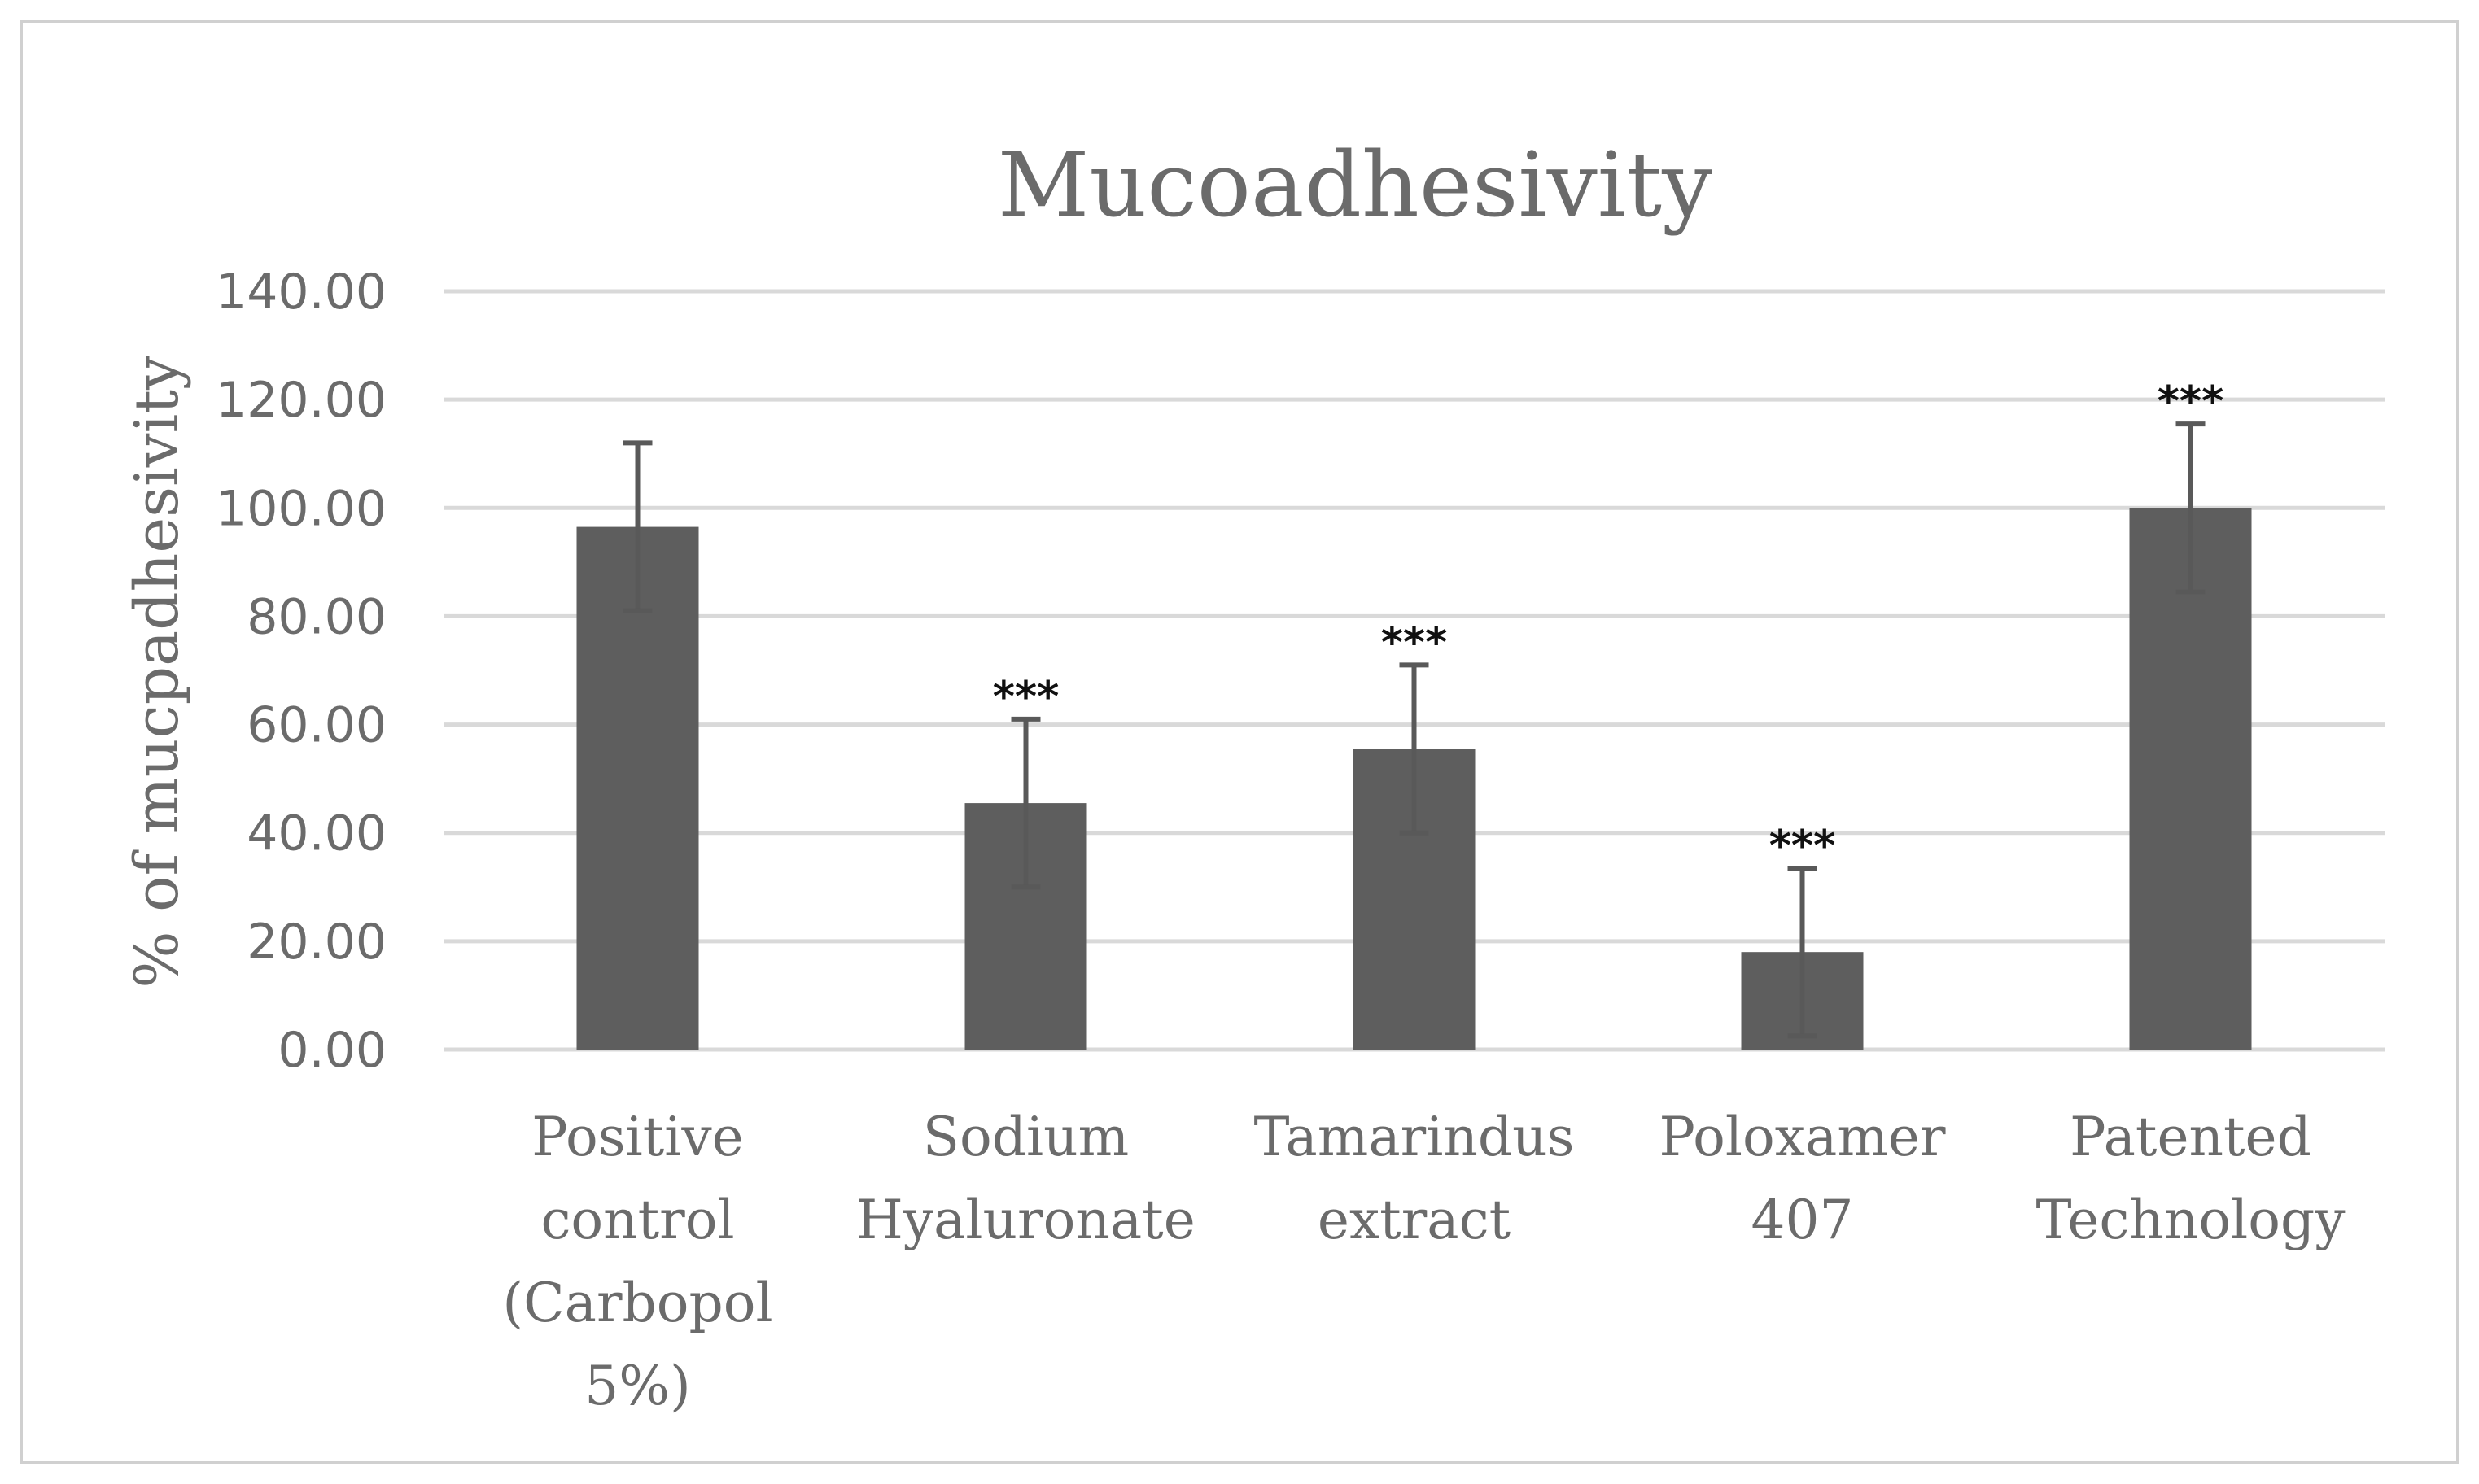 This screenshot has width=2479, height=1484. I want to click on y-tick-label: 20.00, so click(317, 943).